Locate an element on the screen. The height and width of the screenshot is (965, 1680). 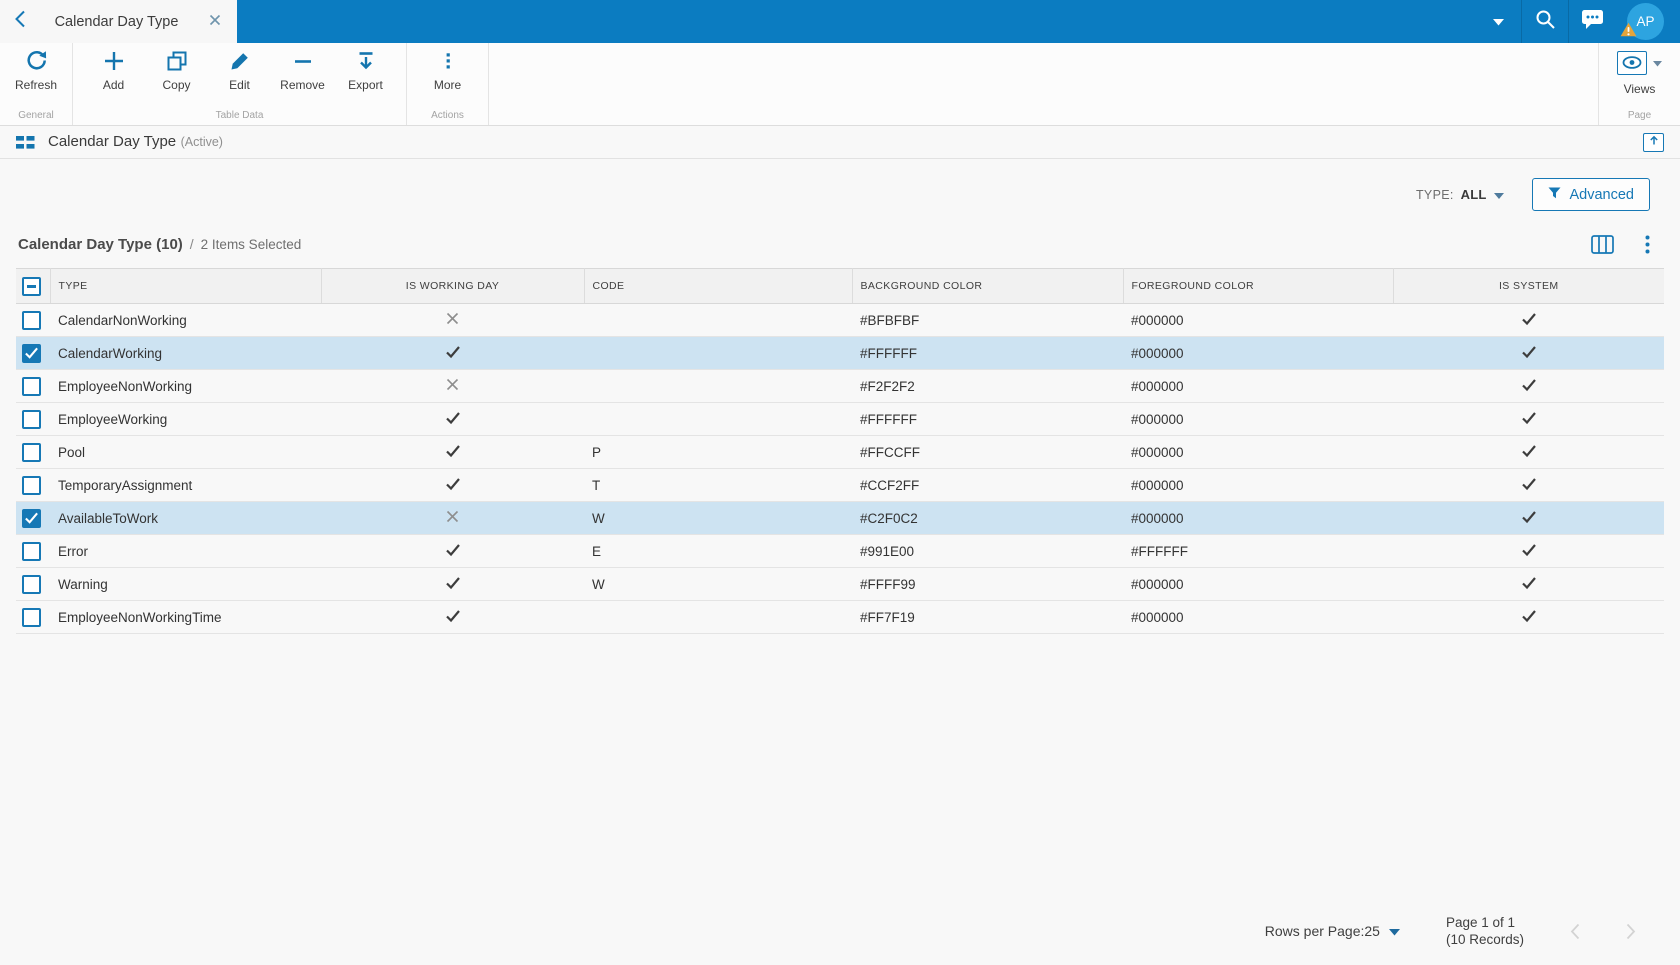
ellipsis-icon is located at coordinates (448, 60).